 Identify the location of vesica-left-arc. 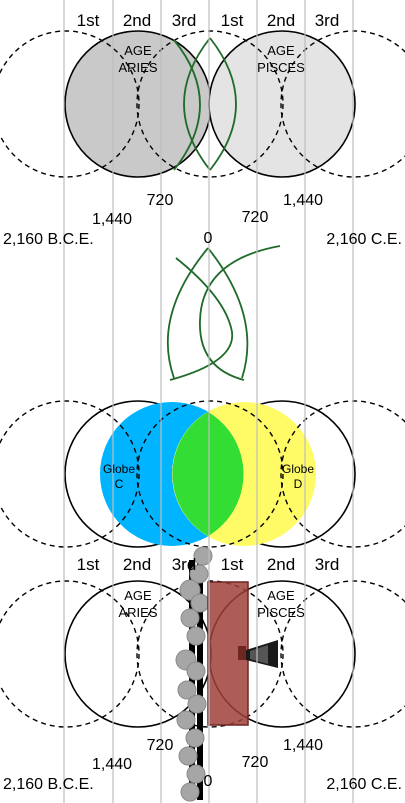
(197, 104).